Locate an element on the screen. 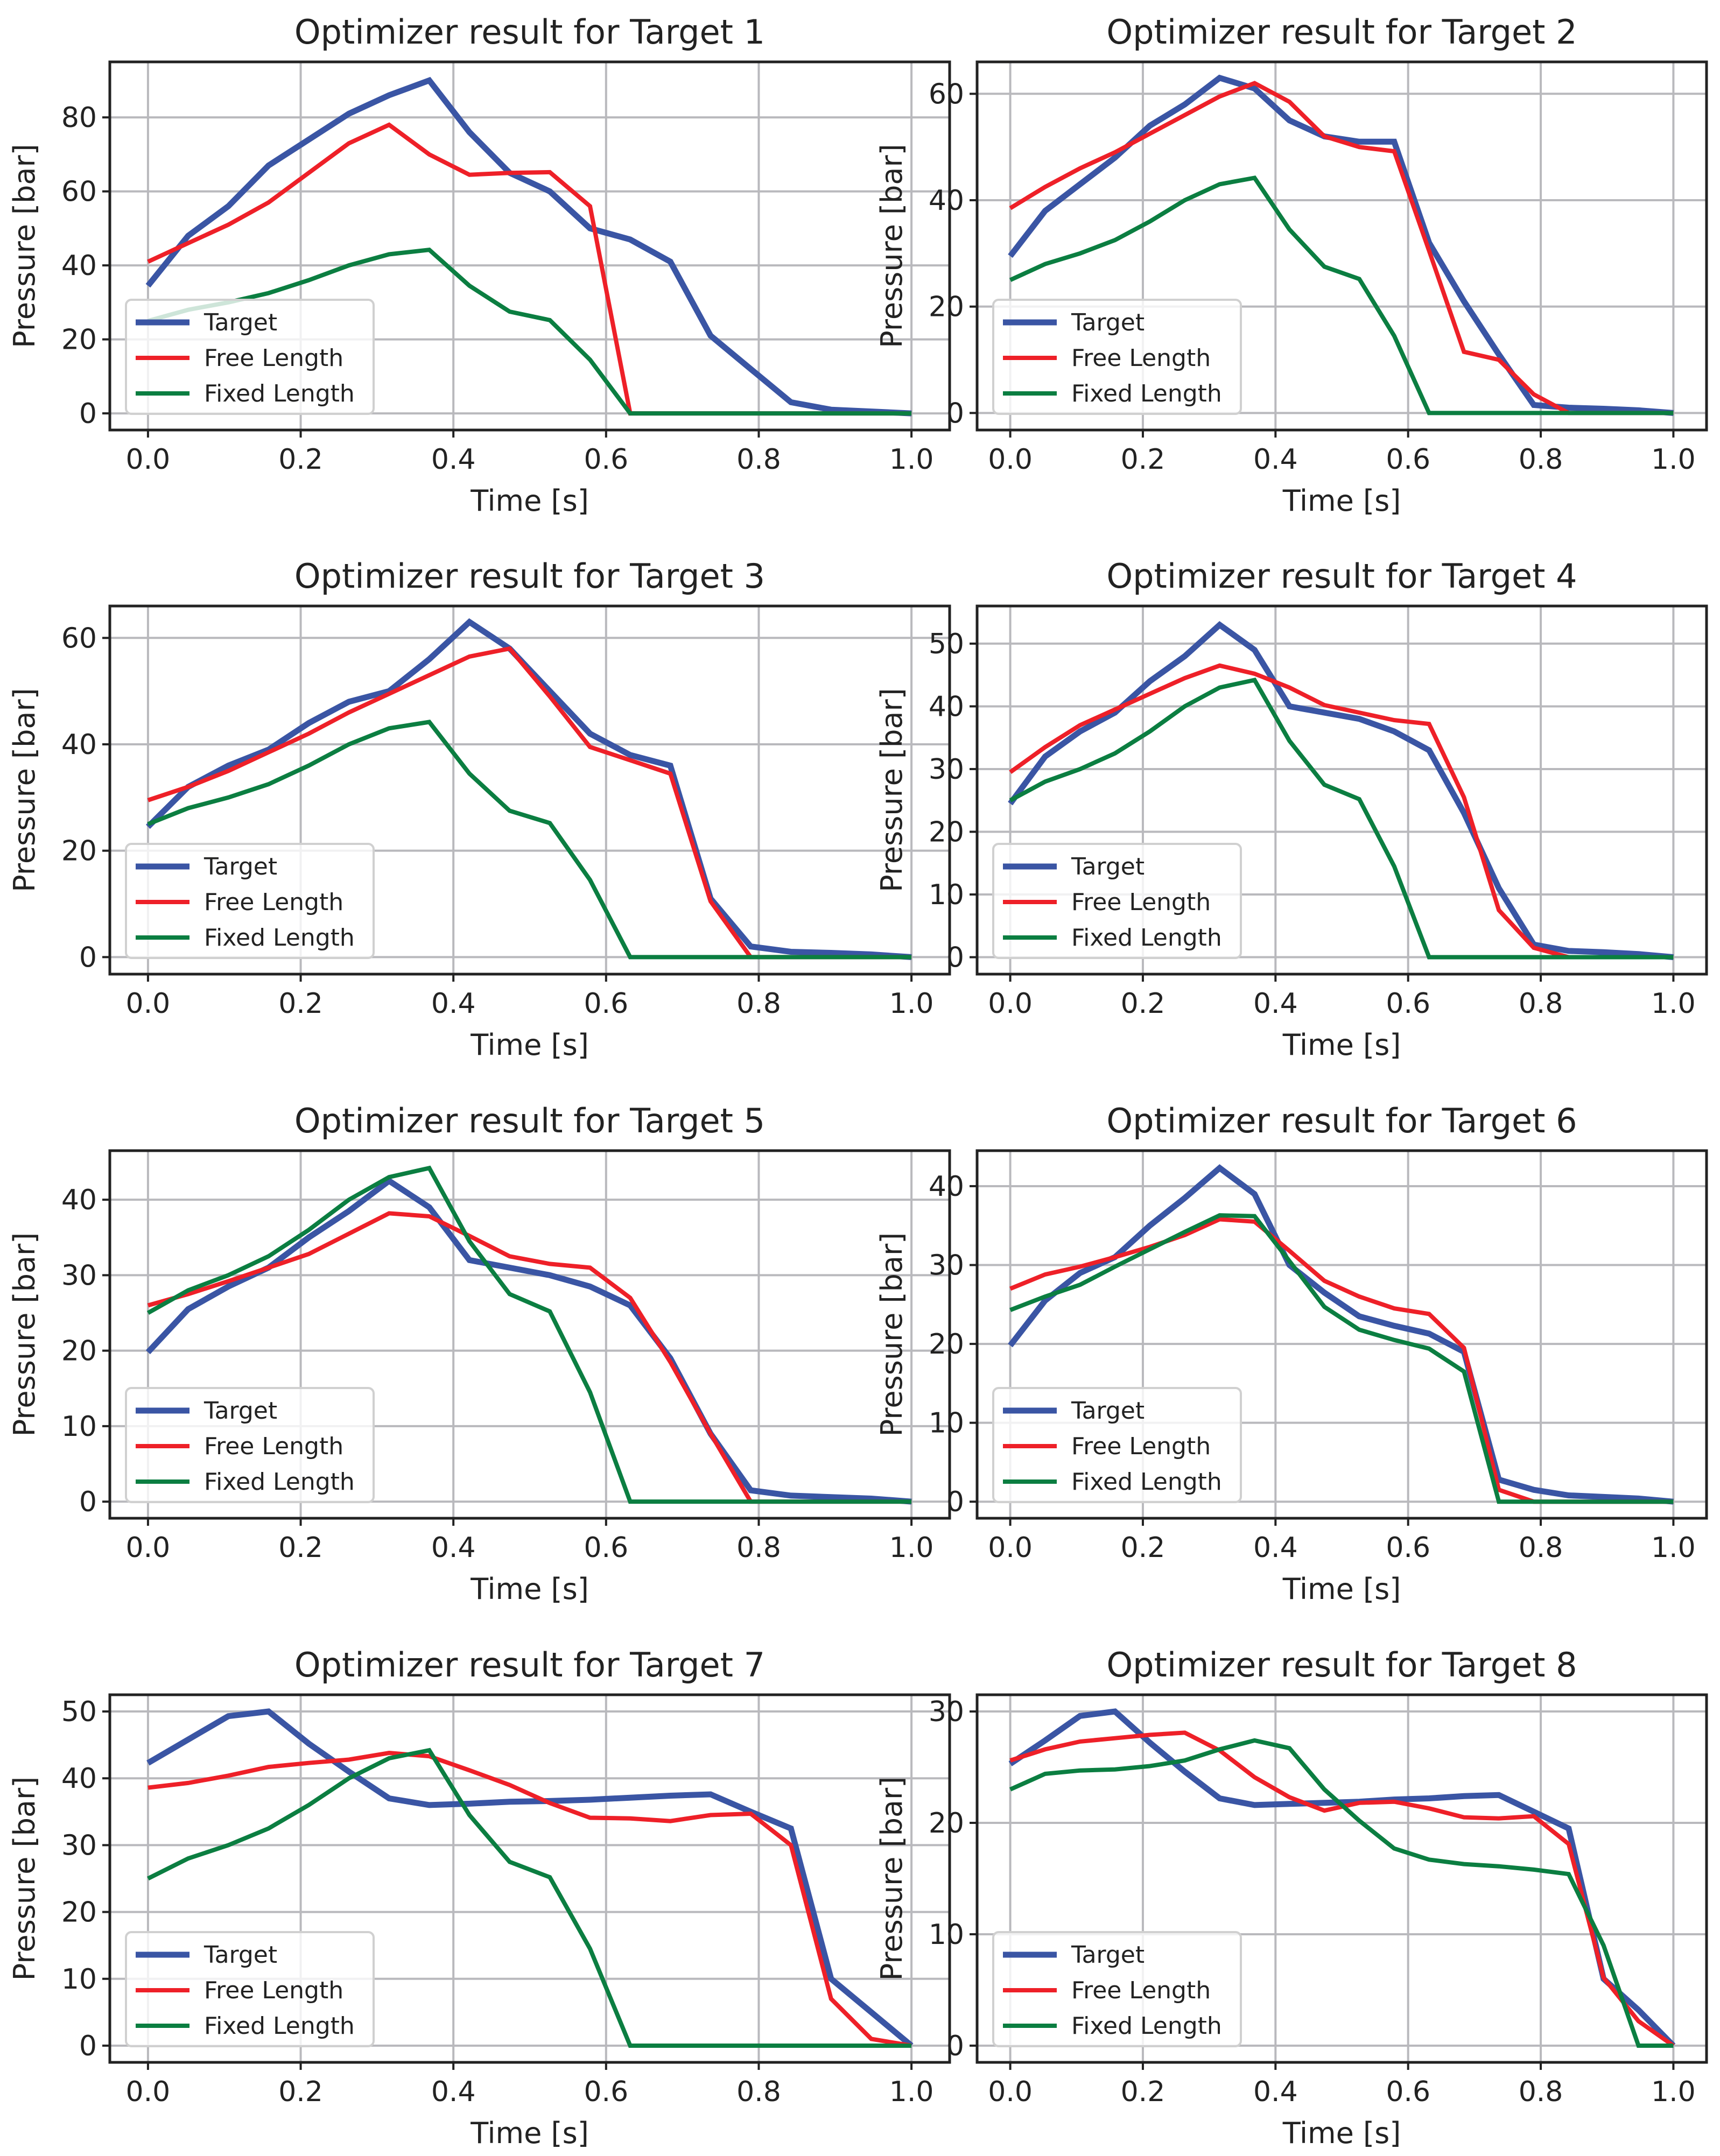  chart-title: Optimizer result for Target 1 is located at coordinates (529, 32).